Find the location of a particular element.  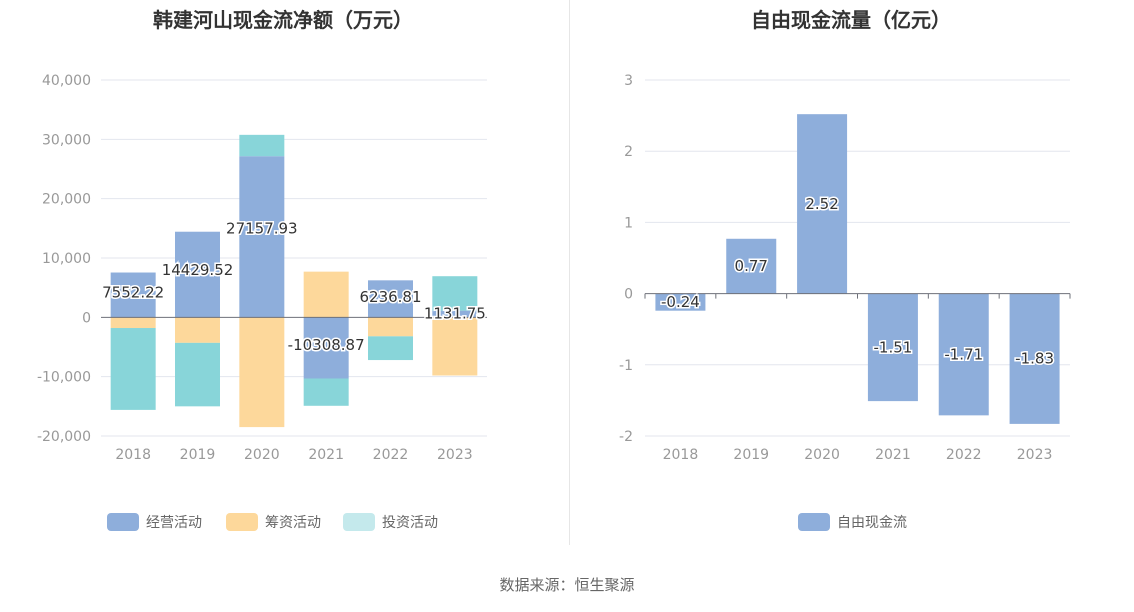

data-label: 2.52 is located at coordinates (821, 204).